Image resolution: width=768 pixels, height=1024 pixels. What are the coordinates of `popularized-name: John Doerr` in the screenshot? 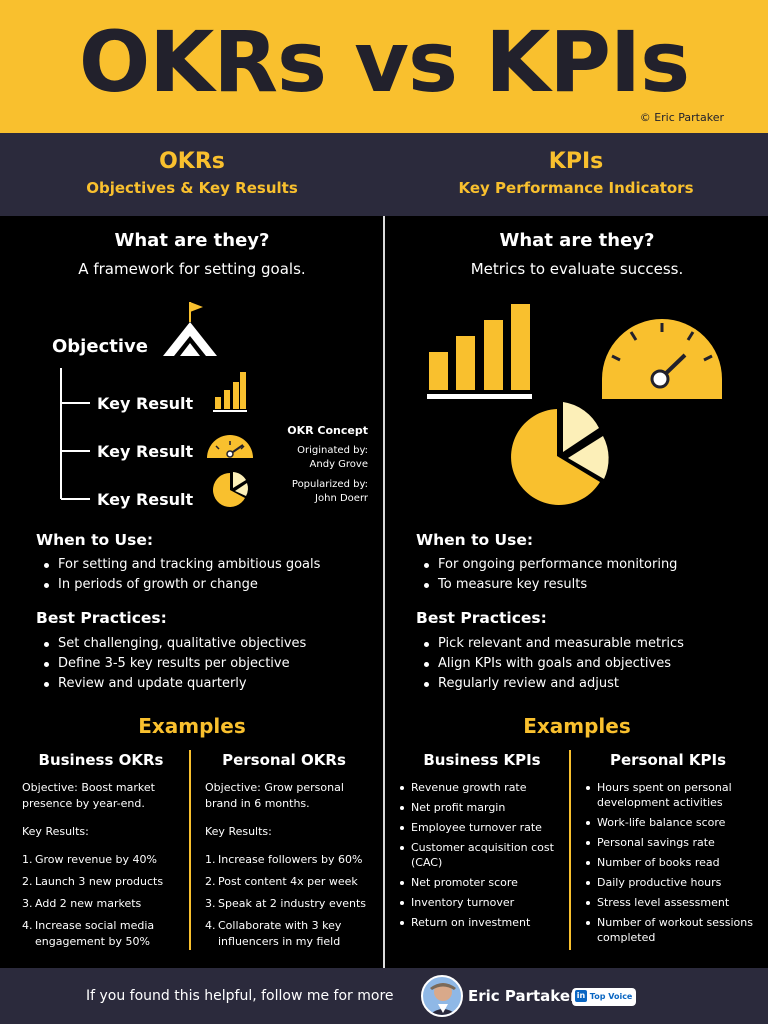 It's located at (341, 498).